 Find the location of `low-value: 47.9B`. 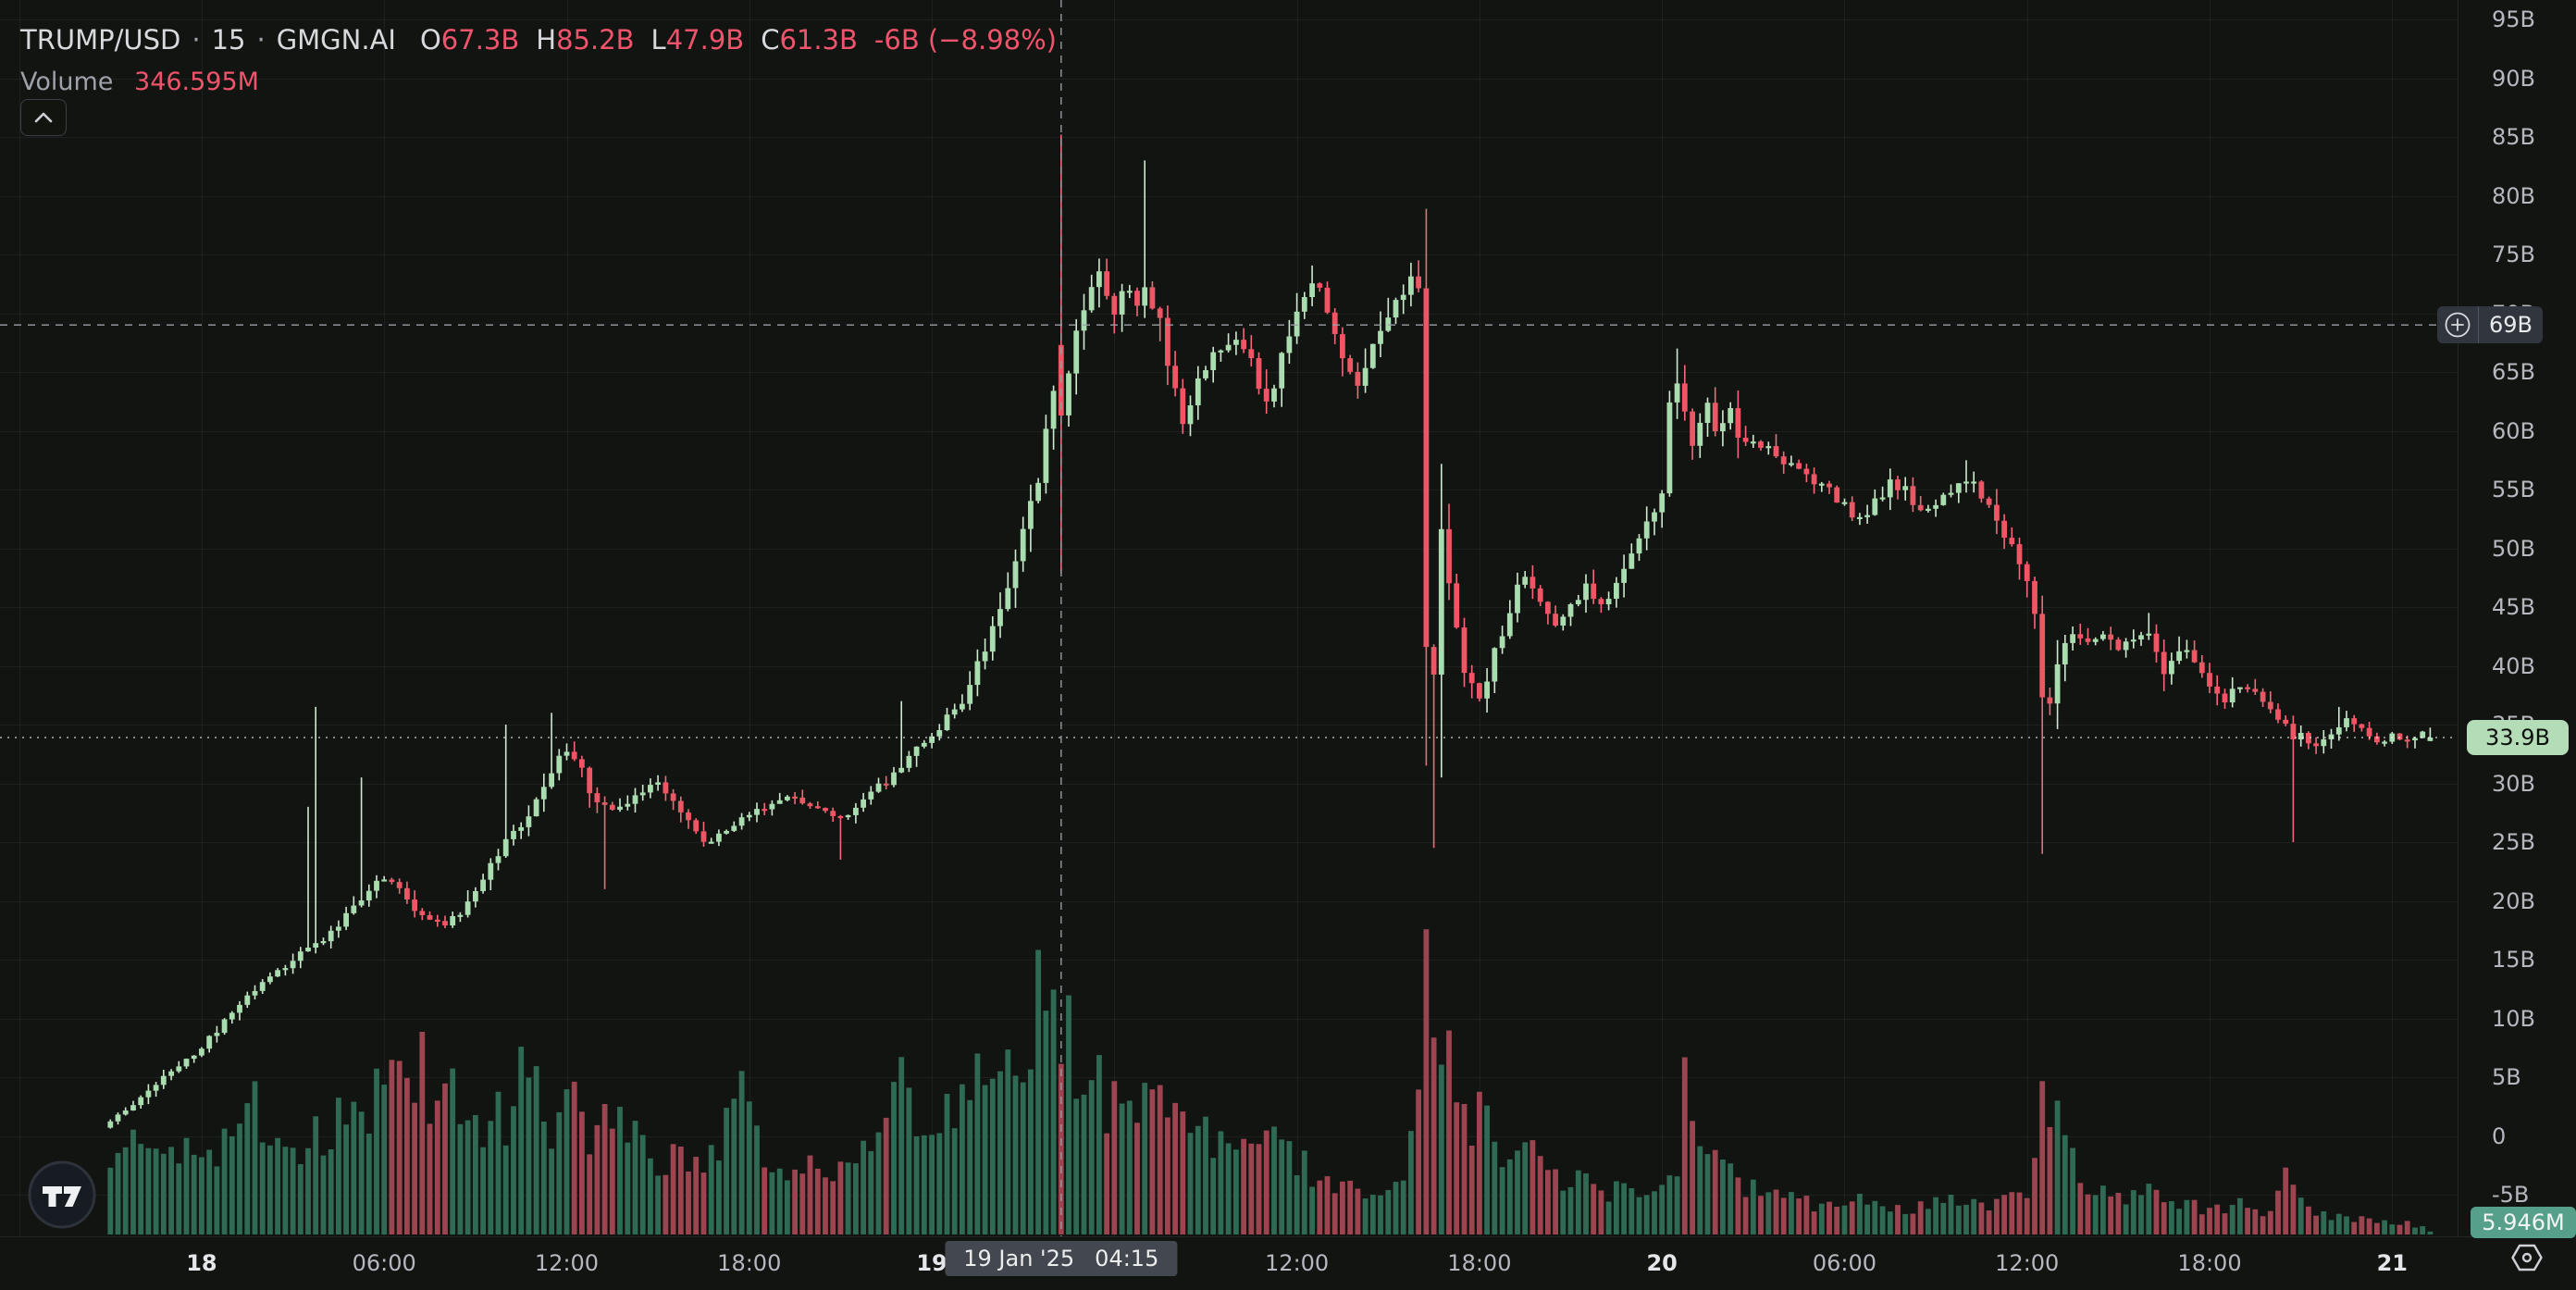

low-value: 47.9B is located at coordinates (705, 40).